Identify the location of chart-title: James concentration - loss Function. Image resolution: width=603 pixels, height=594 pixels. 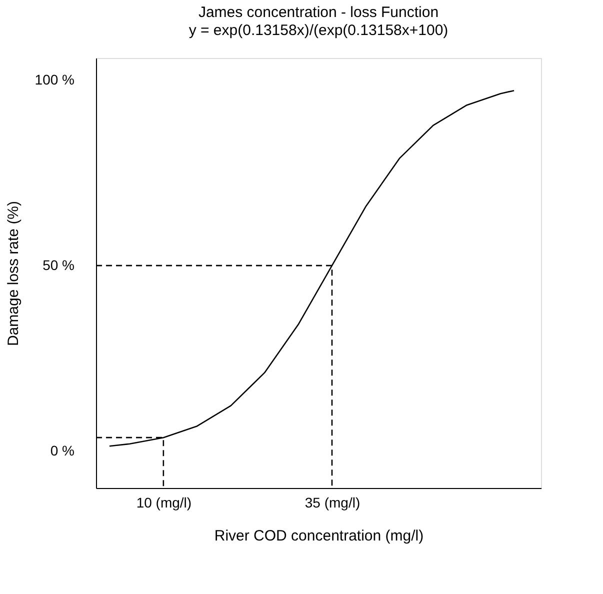
(318, 12).